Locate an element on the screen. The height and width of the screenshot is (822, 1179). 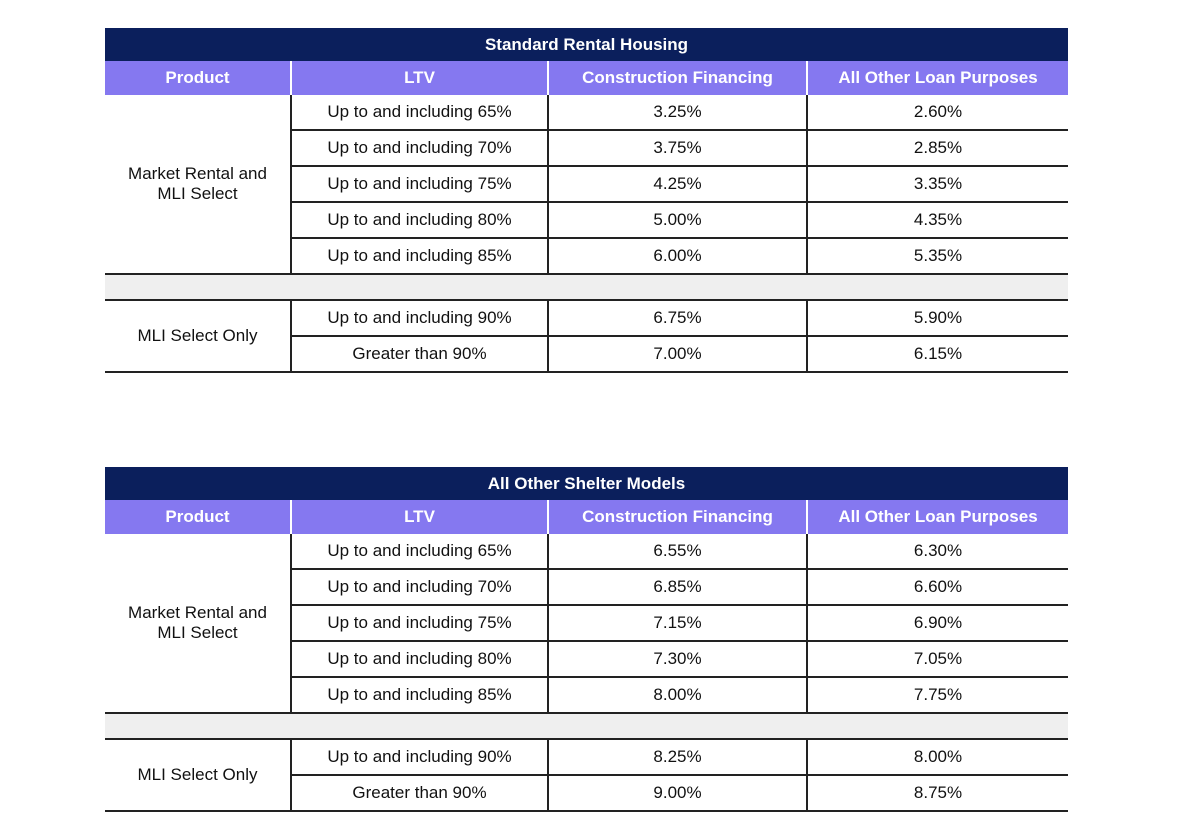
table-row: Up to and including 75% 4.25% 3.35% is located at coordinates (587, 184).